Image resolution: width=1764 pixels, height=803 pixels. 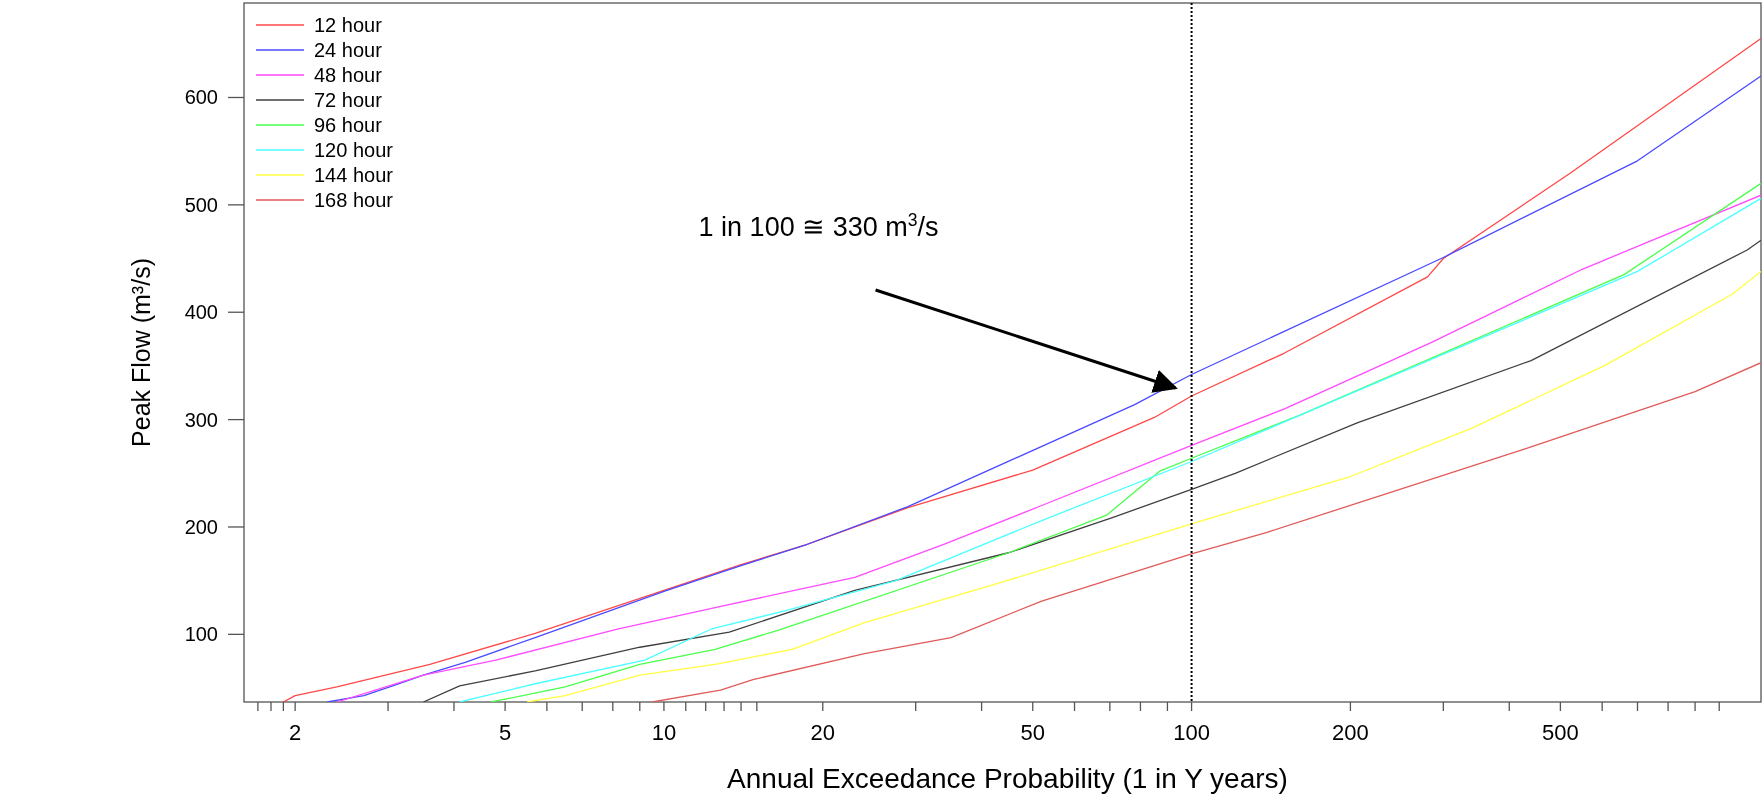 I want to click on y-tick-label: 400, so click(x=201, y=312).